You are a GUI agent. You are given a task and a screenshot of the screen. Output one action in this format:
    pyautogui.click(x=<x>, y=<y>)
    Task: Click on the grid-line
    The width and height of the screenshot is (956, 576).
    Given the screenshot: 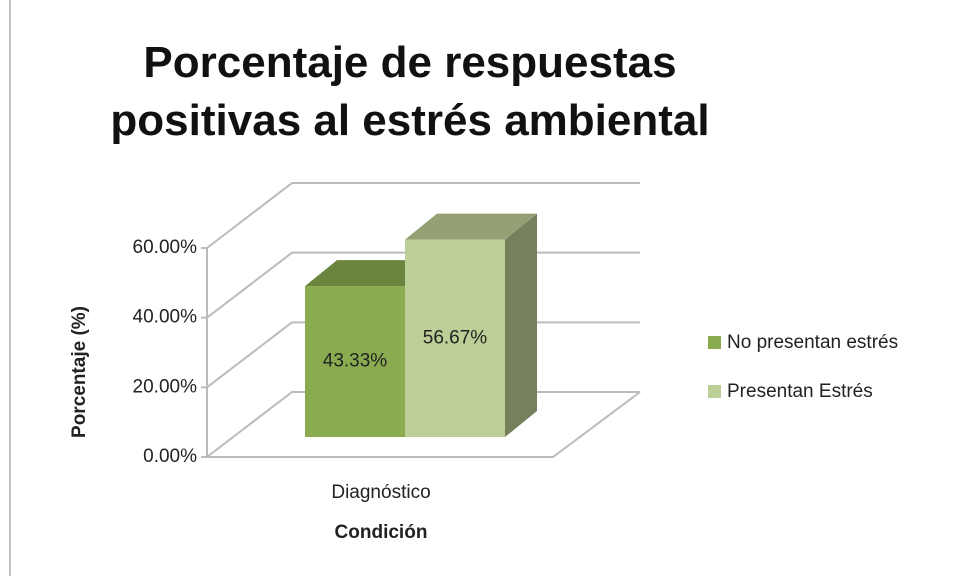 What is the action you would take?
    pyautogui.click(x=423, y=215)
    